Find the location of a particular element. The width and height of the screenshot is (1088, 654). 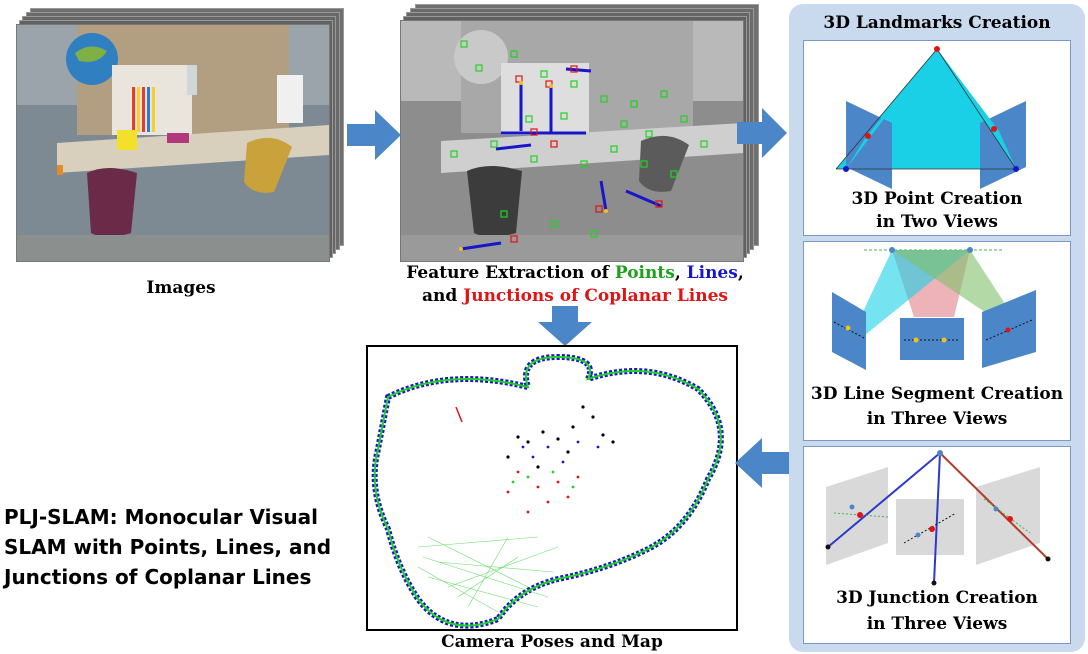

feature-extraction-photo is located at coordinates (572, 141).